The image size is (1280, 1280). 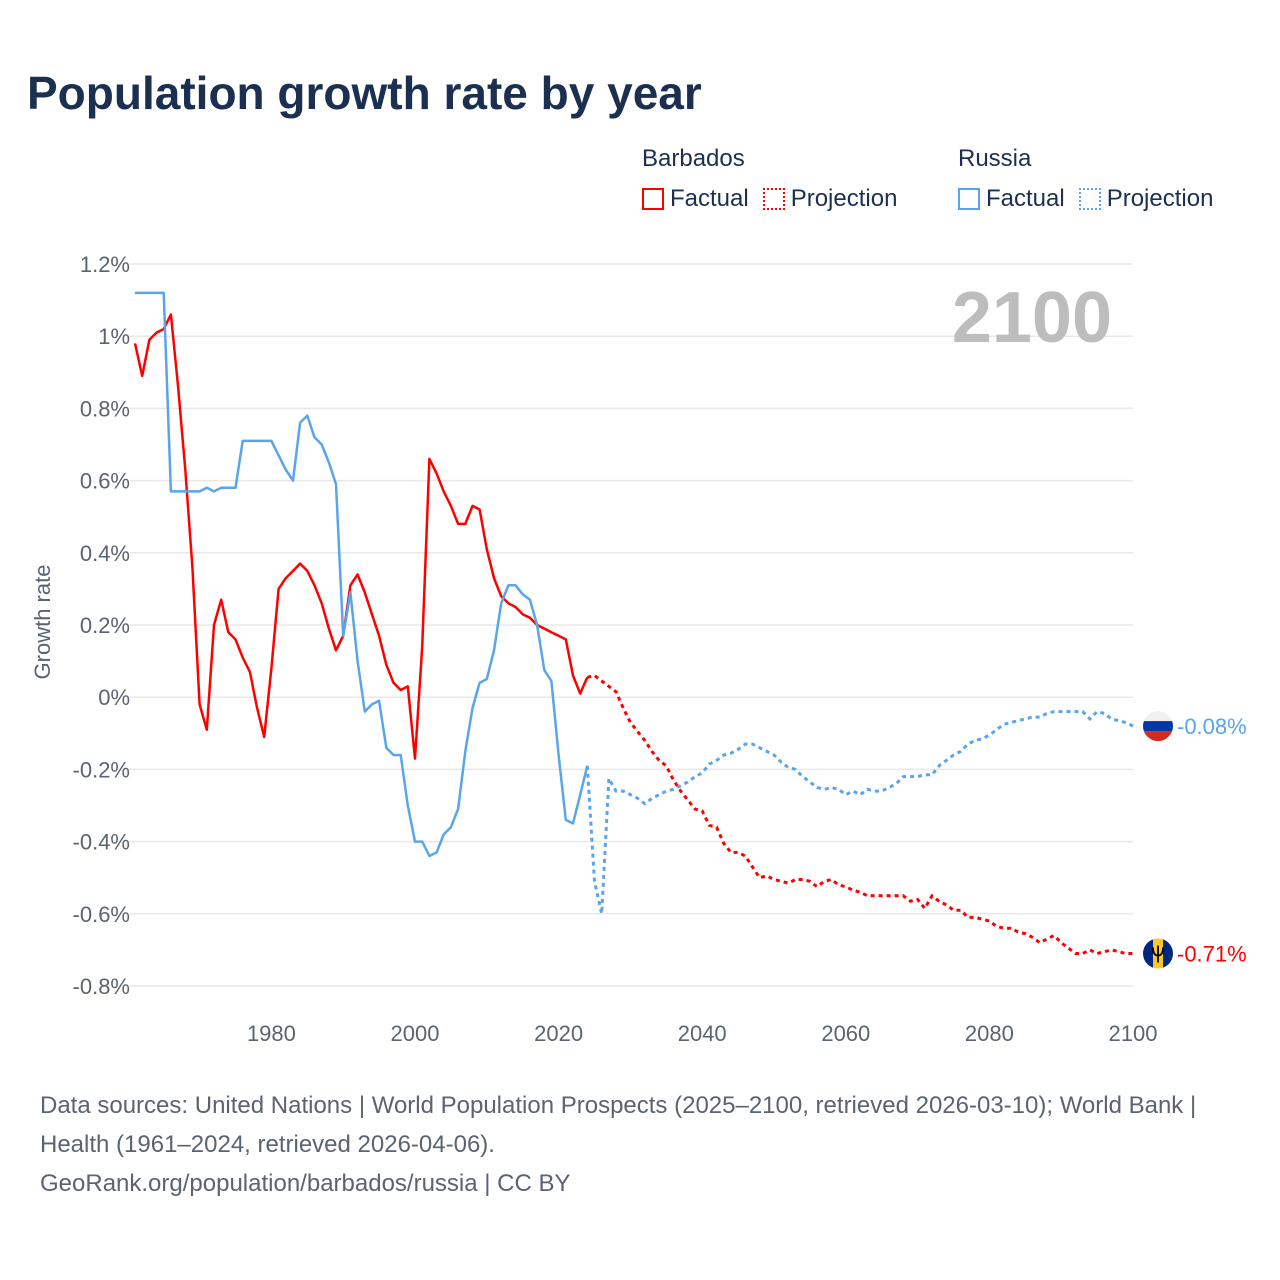 I want to click on y-tick-label: 0%, so click(x=114, y=697).